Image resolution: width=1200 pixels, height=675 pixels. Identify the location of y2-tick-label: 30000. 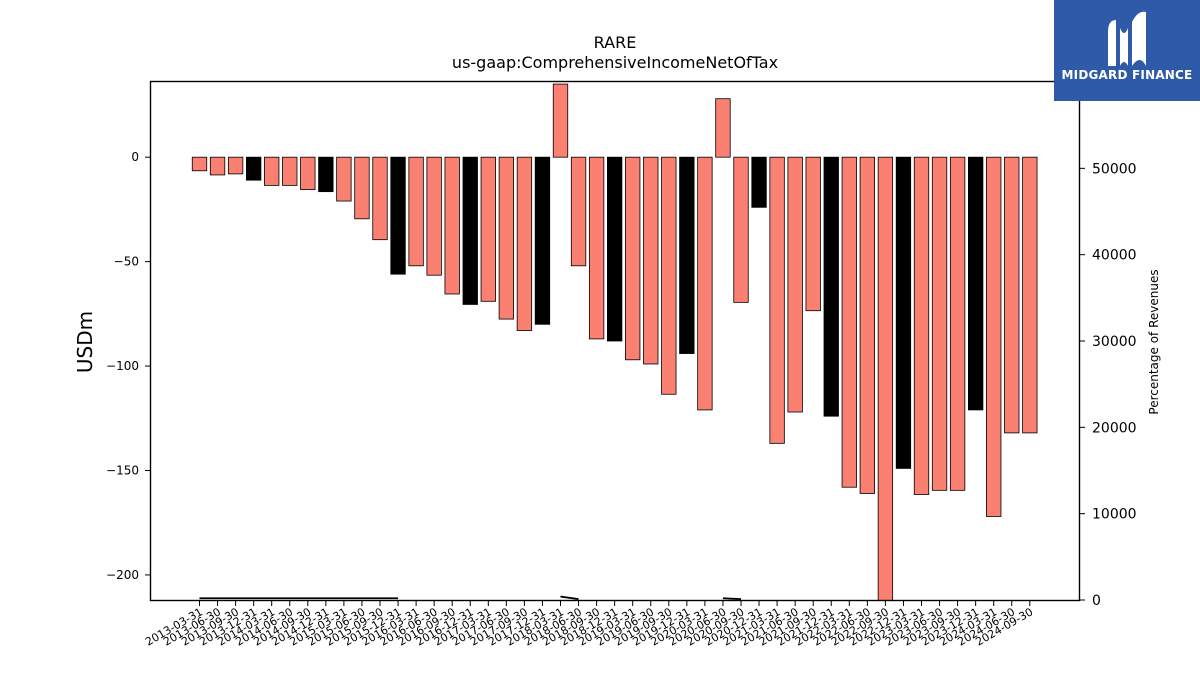
(1114, 342).